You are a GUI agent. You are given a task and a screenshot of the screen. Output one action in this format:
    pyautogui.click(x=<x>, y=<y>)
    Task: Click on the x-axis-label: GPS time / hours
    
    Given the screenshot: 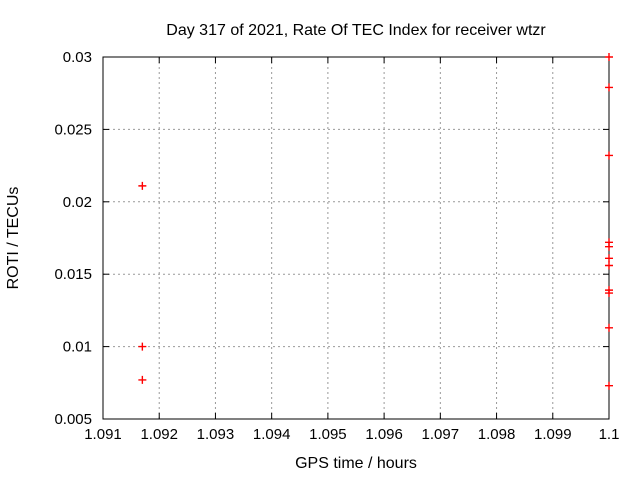 What is the action you would take?
    pyautogui.click(x=356, y=463)
    